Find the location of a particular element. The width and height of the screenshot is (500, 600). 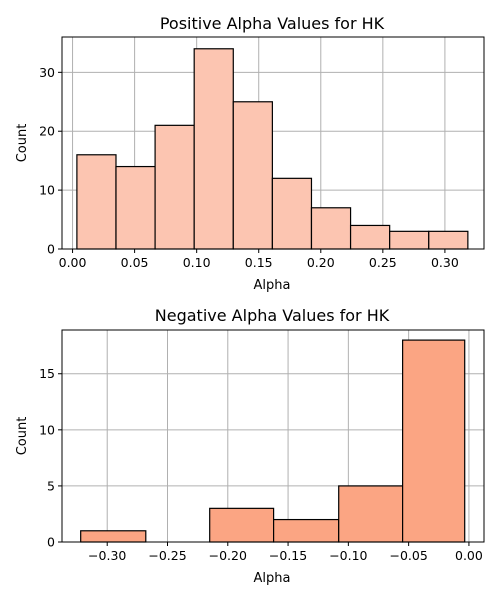

x-tick-label: −0.25 is located at coordinates (167, 555).